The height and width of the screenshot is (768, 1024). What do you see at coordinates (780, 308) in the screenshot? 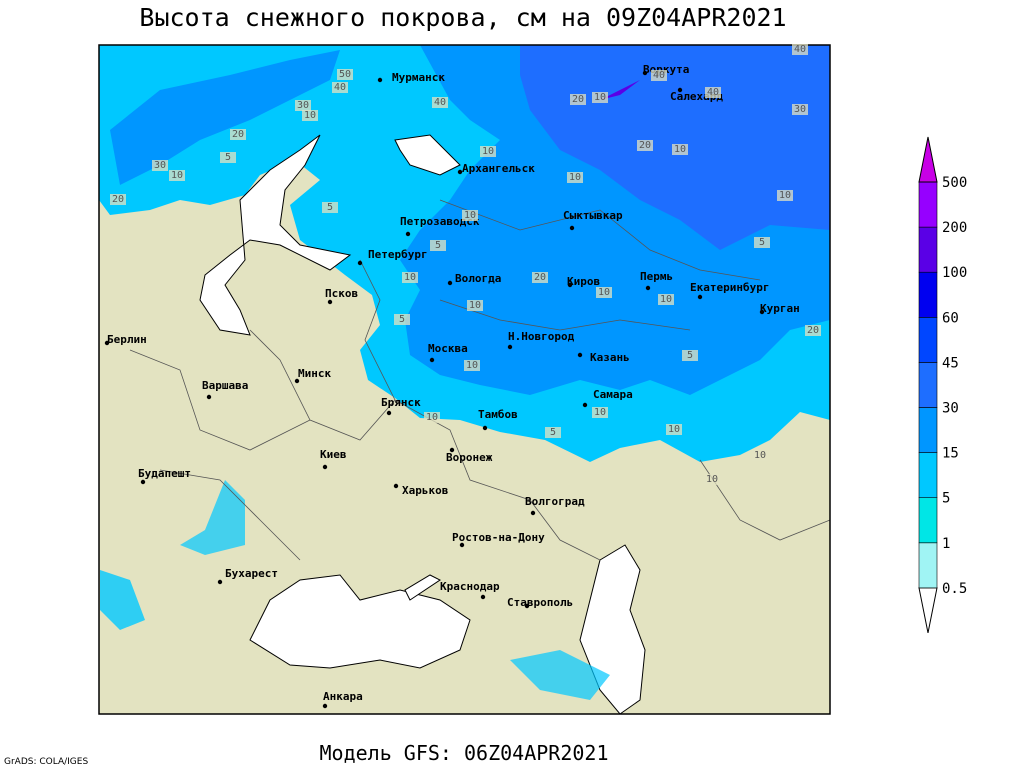
I see `city-label: Курган` at bounding box center [780, 308].